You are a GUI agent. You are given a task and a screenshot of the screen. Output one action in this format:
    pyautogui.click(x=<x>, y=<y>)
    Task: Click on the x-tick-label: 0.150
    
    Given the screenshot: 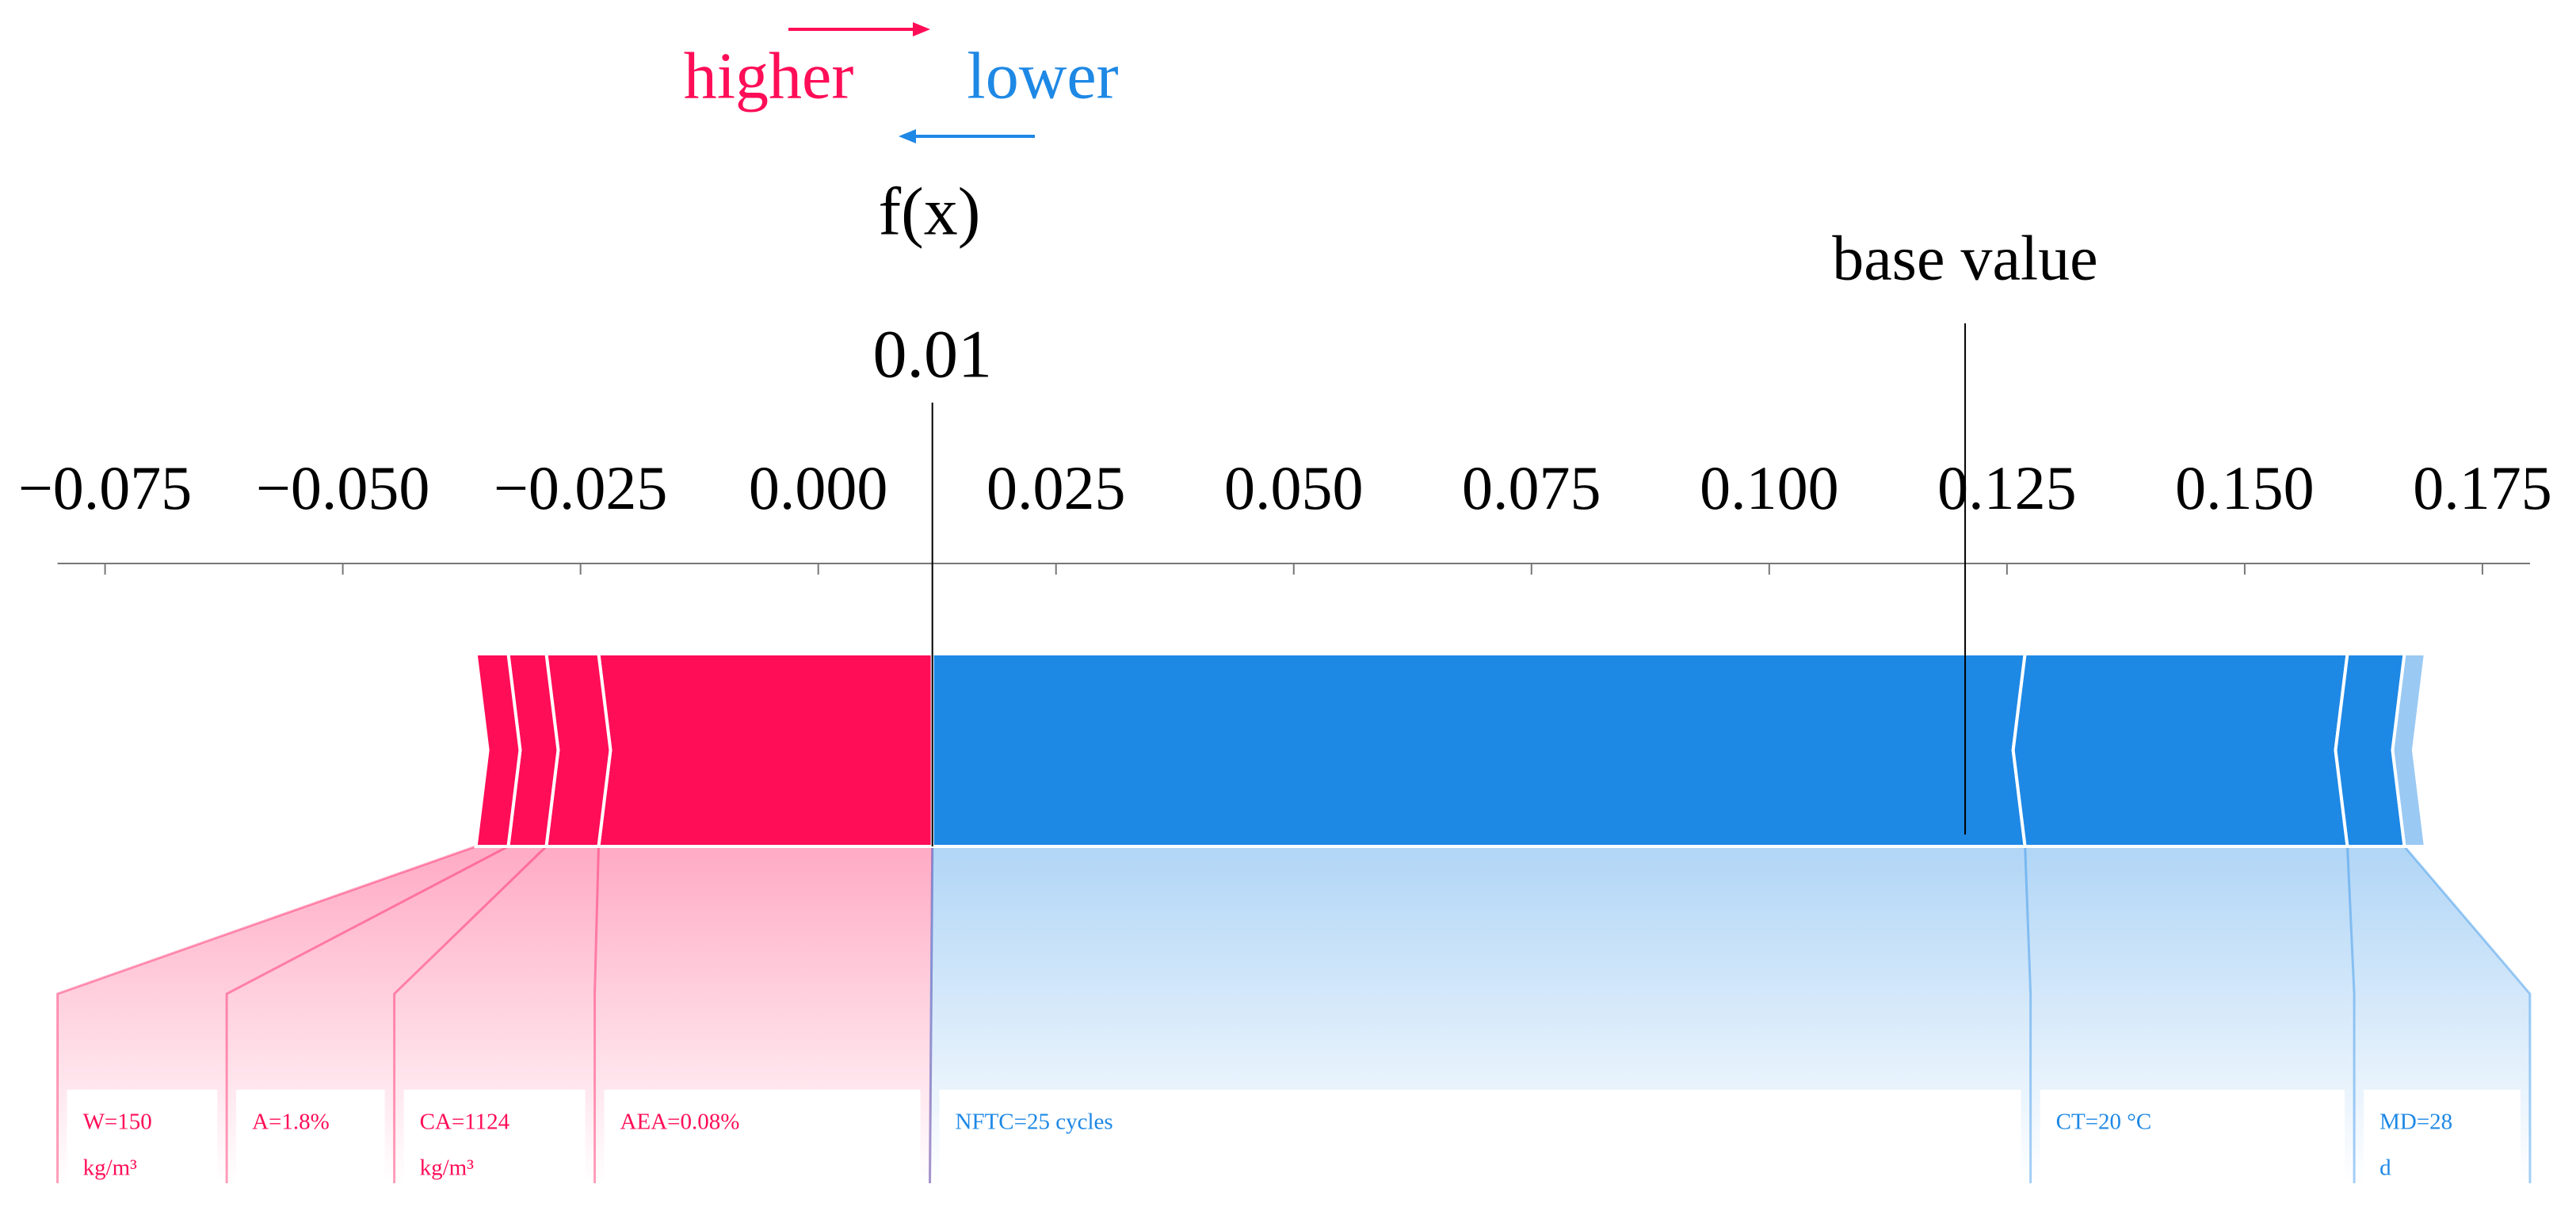 What is the action you would take?
    pyautogui.click(x=2245, y=487)
    